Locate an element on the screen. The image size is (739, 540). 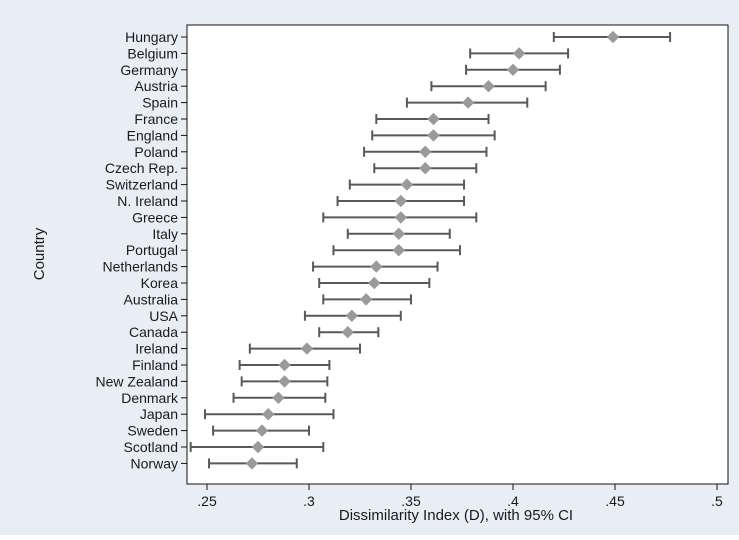
x-tick-label: .35 is located at coordinates (411, 501).